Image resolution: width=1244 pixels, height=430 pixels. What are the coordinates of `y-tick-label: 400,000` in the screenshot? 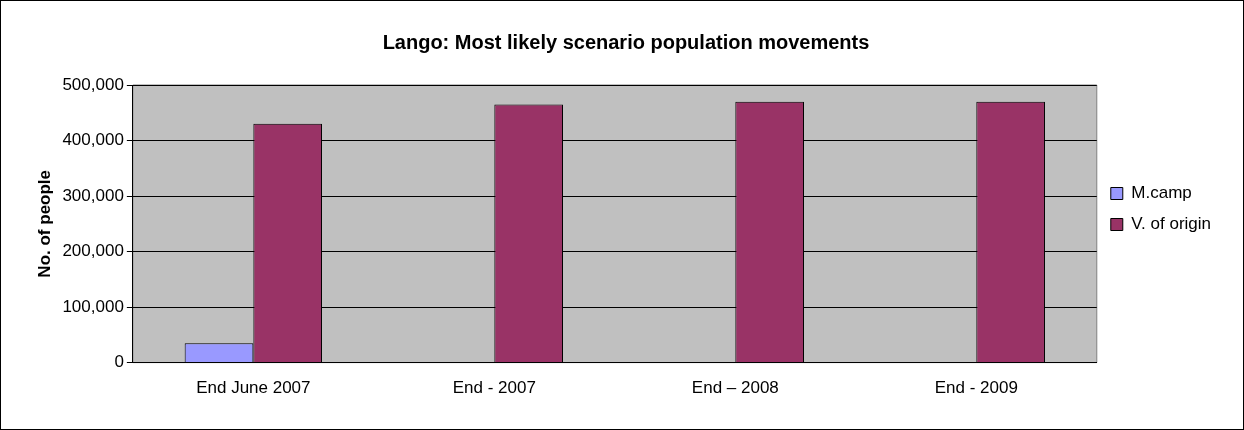 It's located at (93, 140).